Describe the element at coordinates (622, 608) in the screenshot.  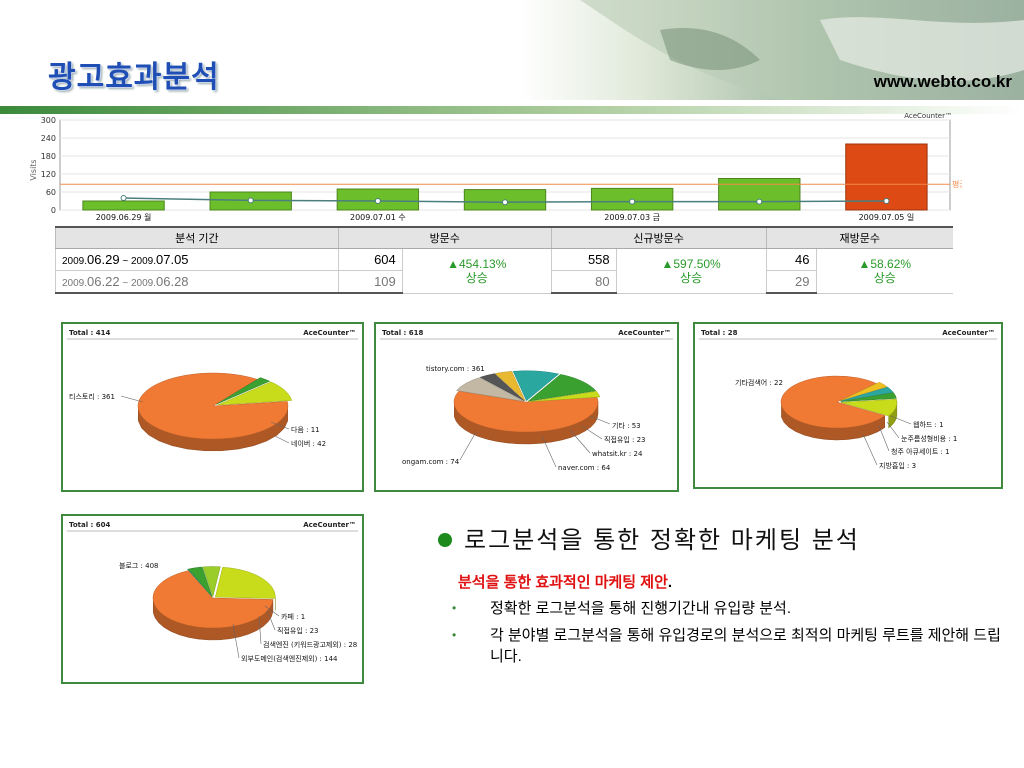
I see `bullet-item-1: • 정확한 로그분석을 통해 진행기간내 유입량 분석.` at that location.